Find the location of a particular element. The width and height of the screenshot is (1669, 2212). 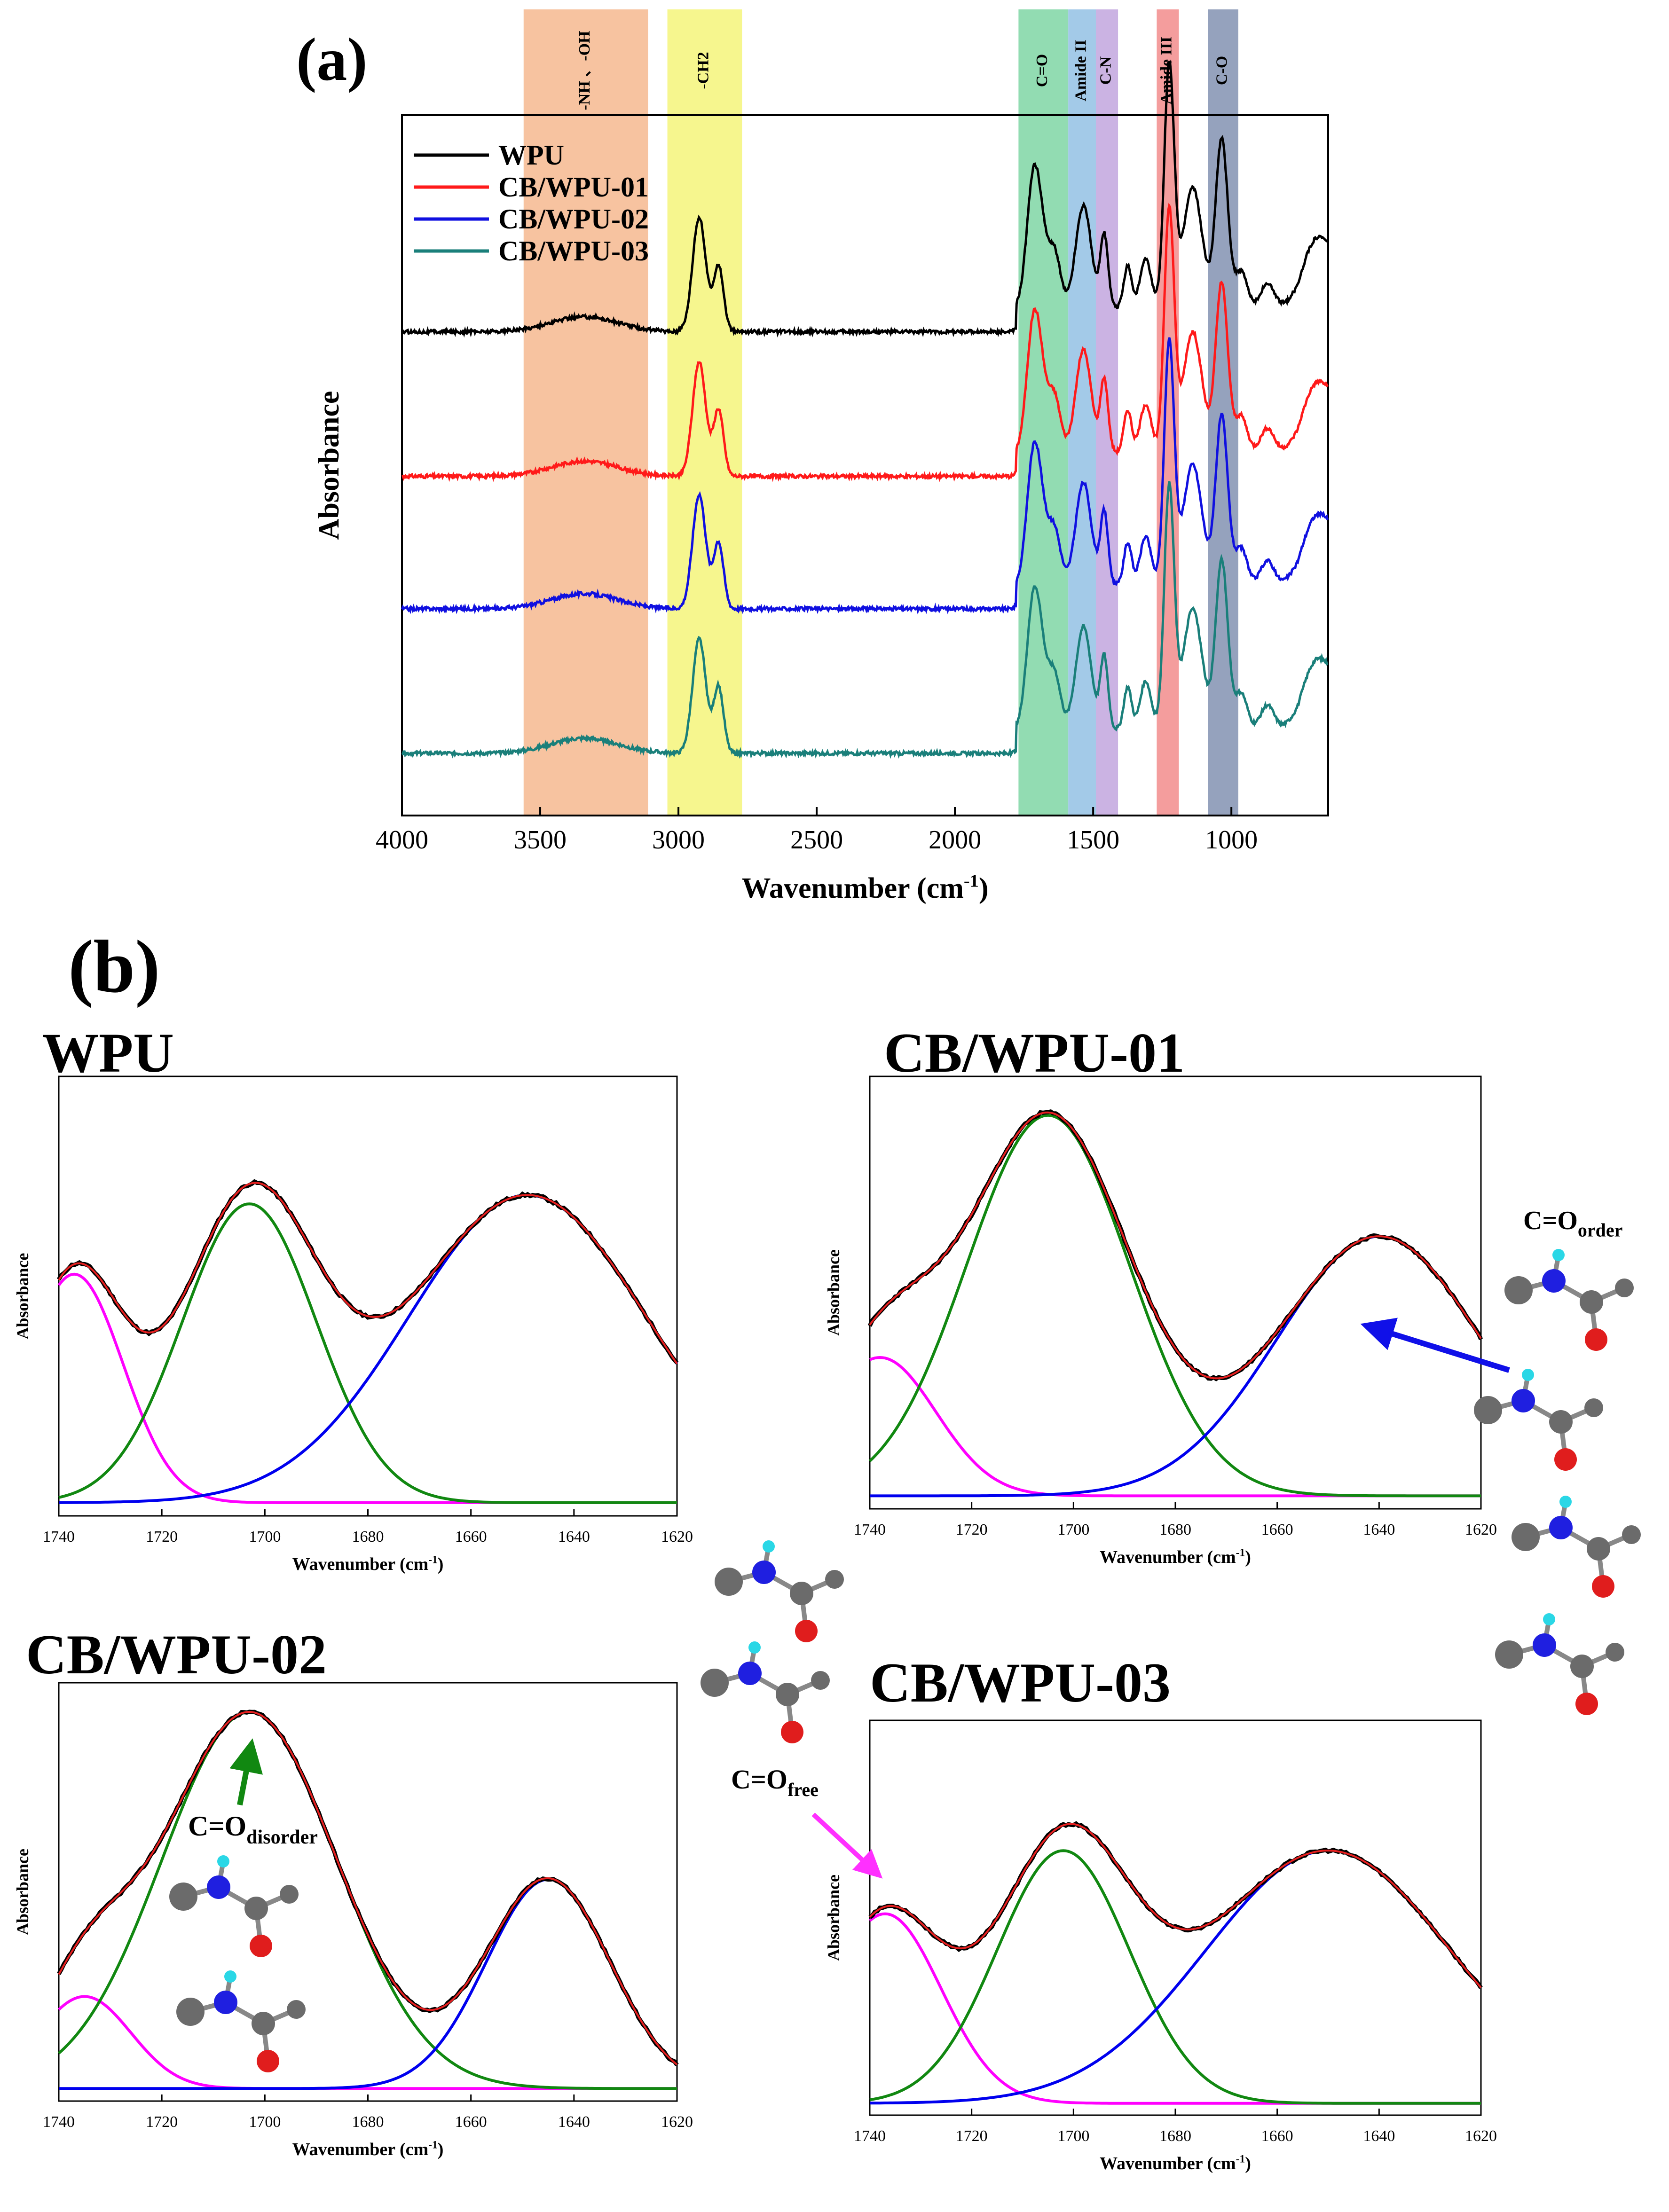

panel-label-b: (b) is located at coordinates (114, 966).